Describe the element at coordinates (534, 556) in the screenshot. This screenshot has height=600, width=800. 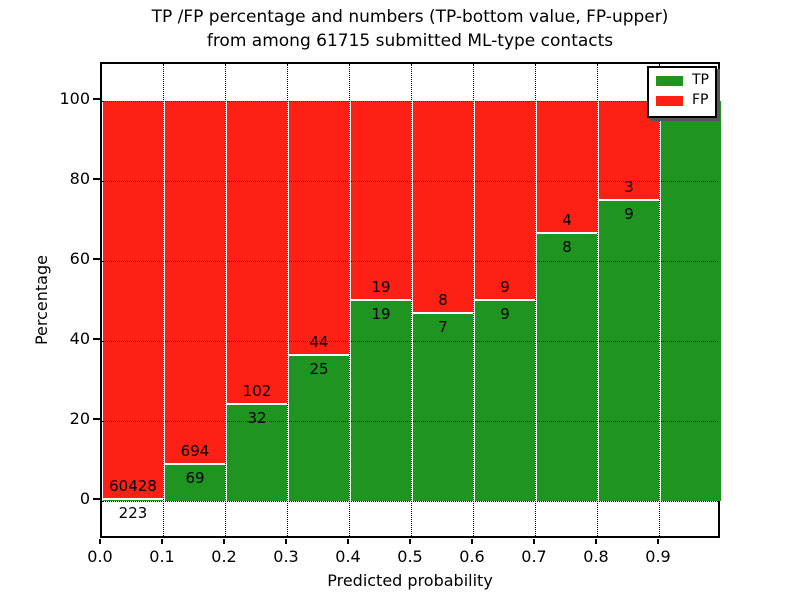
I see `x-tick-label: 0.7` at that location.